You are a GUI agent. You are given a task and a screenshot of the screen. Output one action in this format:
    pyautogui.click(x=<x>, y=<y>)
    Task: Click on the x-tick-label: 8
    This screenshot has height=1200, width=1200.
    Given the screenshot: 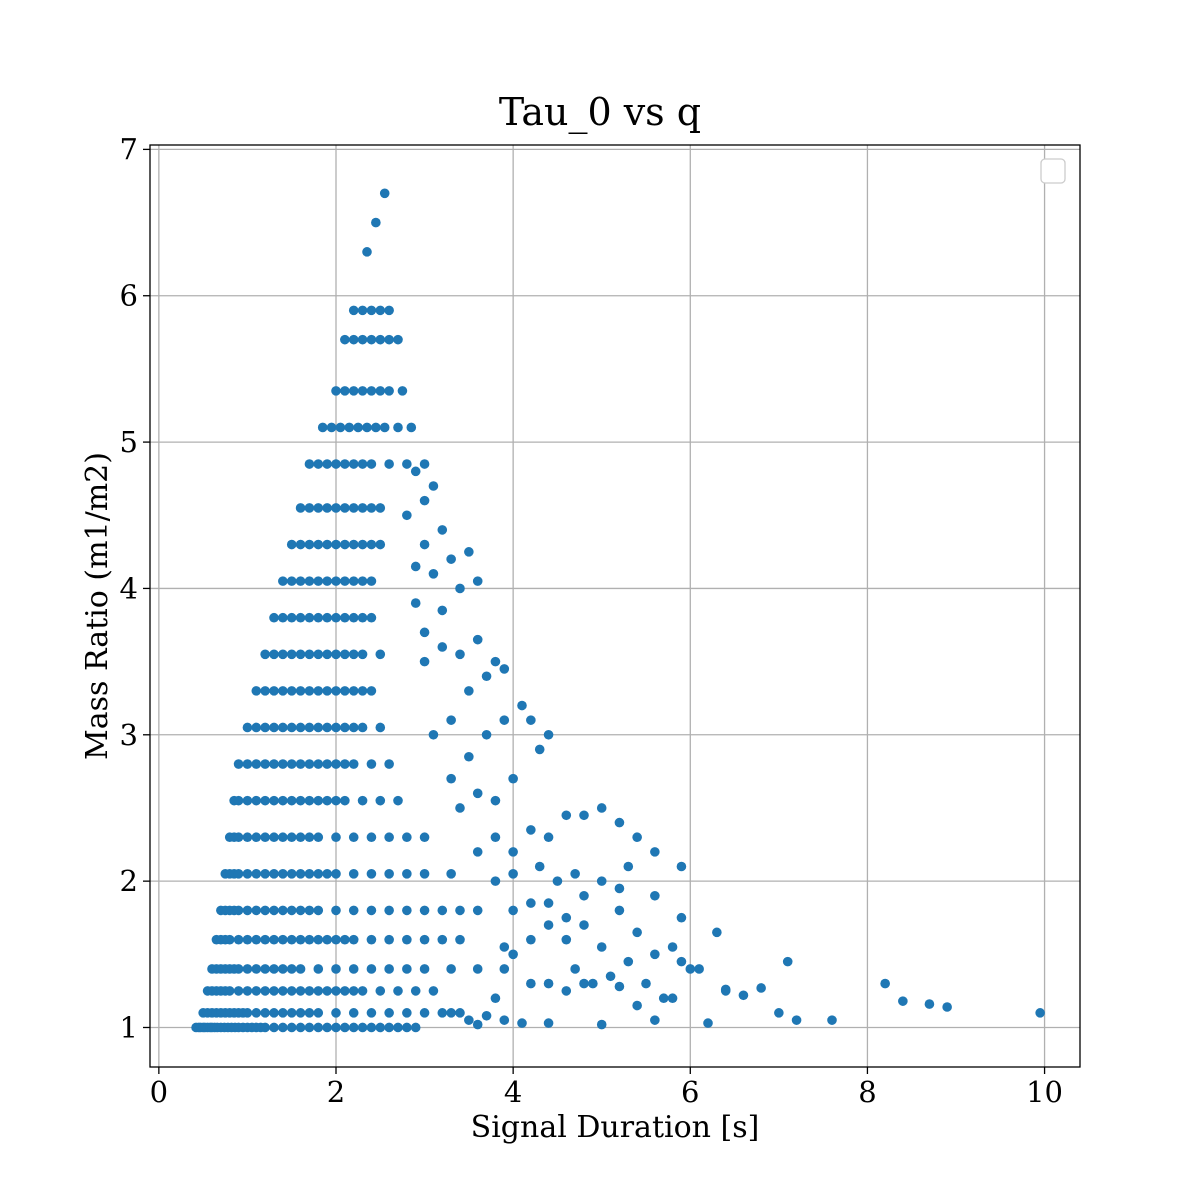 What is the action you would take?
    pyautogui.click(x=867, y=1092)
    